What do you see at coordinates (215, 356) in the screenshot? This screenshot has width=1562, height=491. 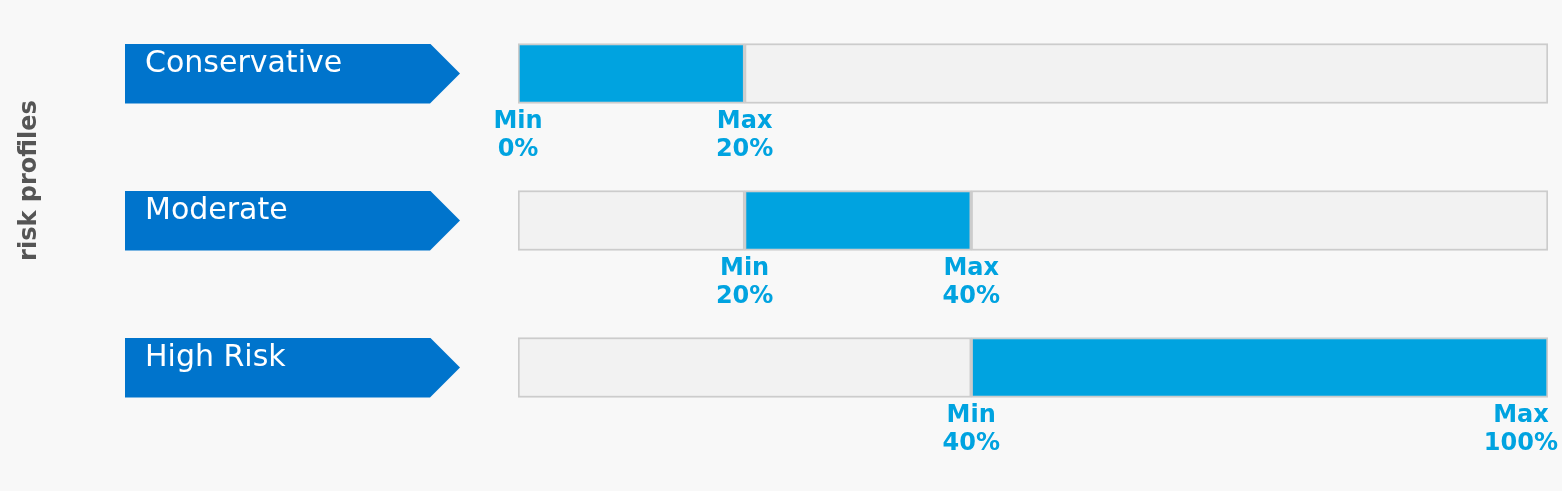 I see `y-tick-label: High Risk` at bounding box center [215, 356].